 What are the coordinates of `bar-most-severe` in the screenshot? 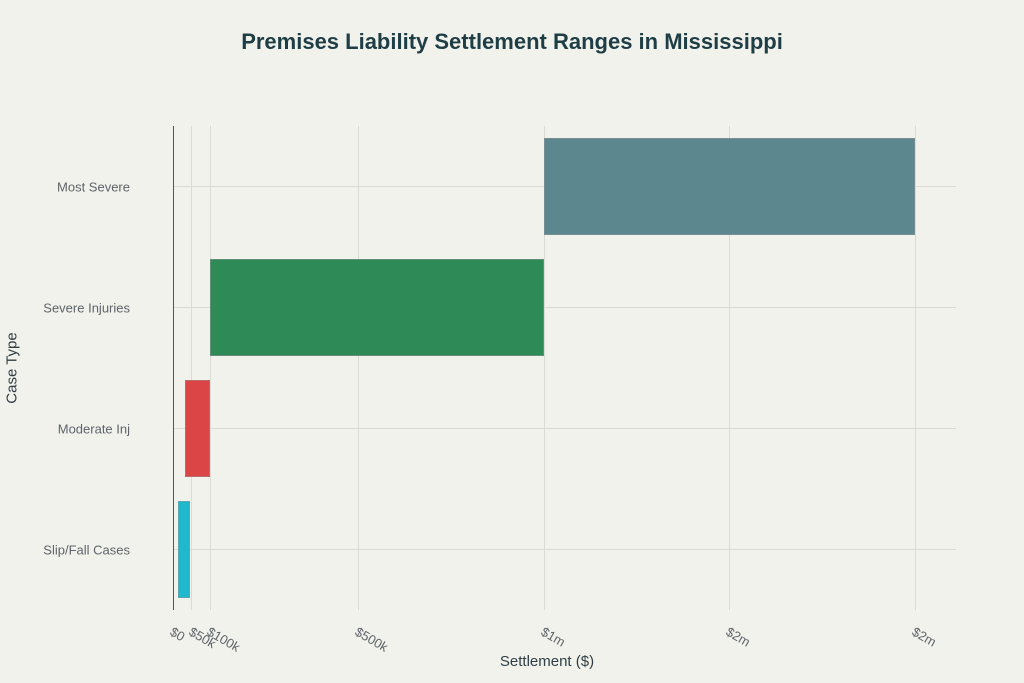 It's located at (729, 186).